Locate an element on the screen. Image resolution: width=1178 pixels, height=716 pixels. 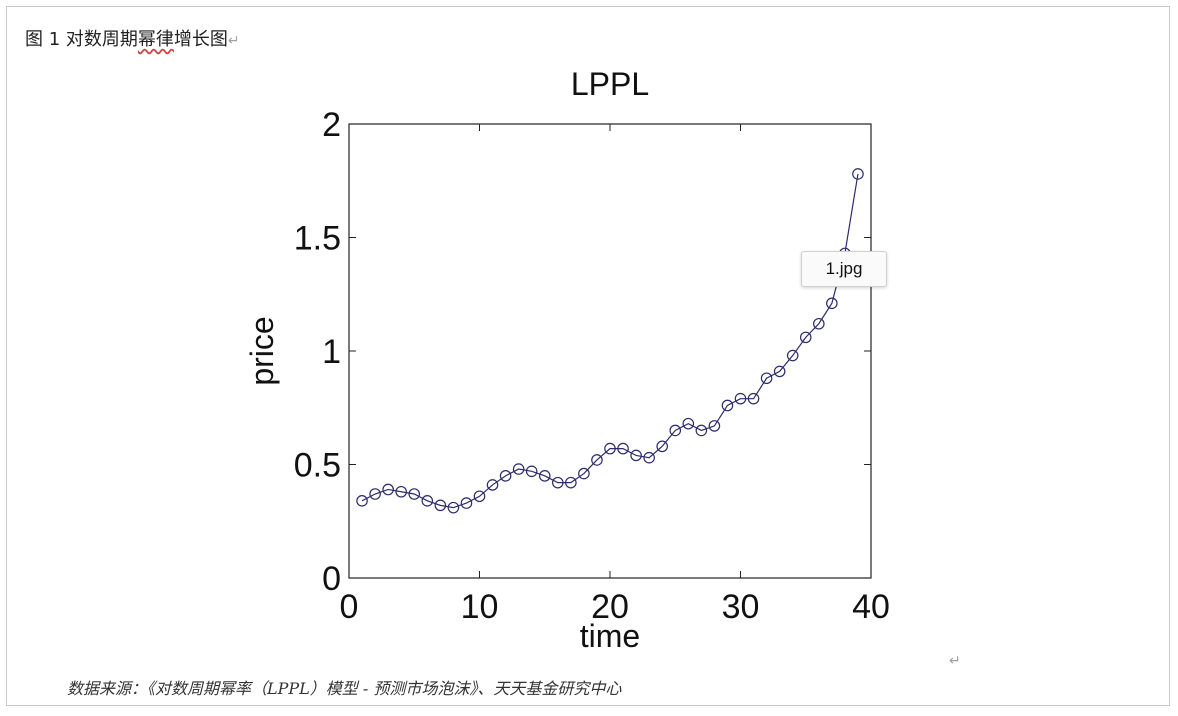
image-filename-tooltip: 1.jpg is located at coordinates (844, 269).